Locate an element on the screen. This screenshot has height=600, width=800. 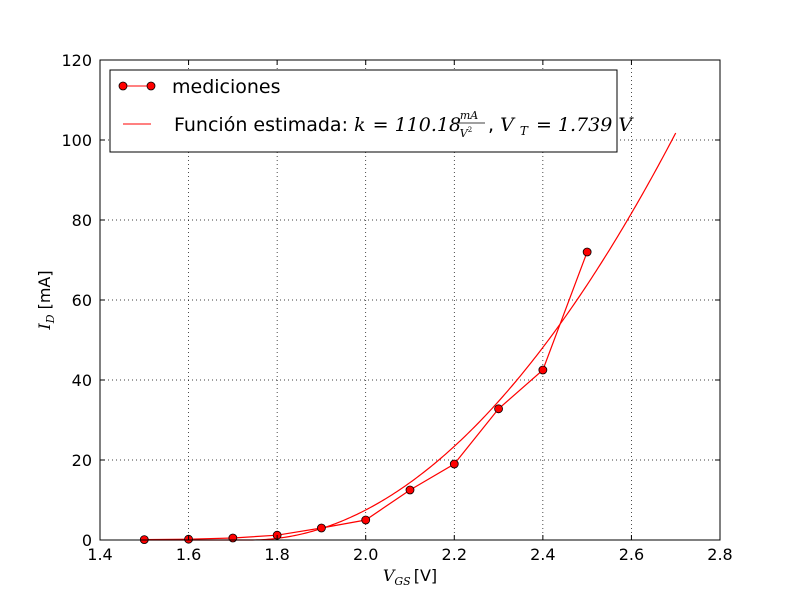
x-axis-unit: [V] is located at coordinates (425, 575).